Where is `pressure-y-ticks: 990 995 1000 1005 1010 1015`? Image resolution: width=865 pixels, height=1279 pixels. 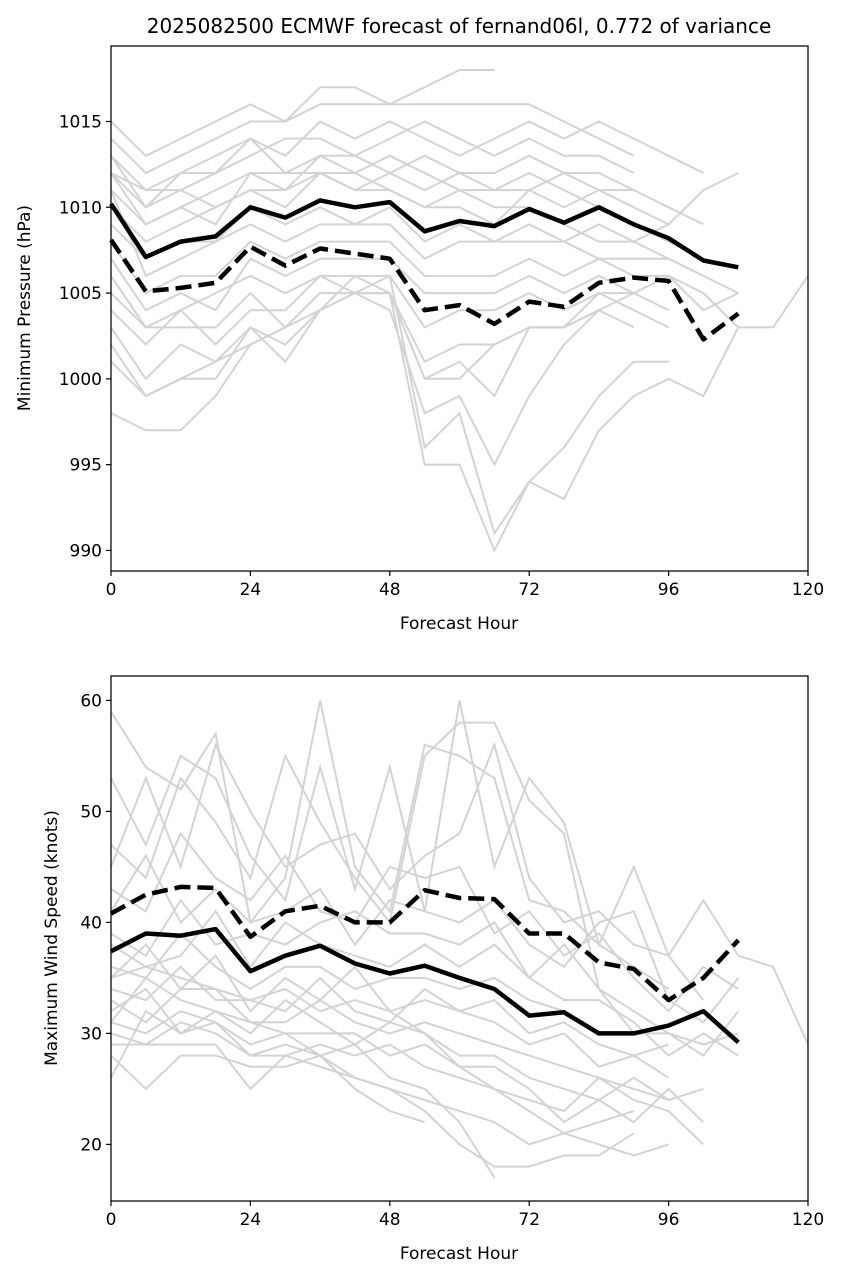
pressure-y-ticks: 990 995 1000 1005 1010 1015 is located at coordinates (85, 336).